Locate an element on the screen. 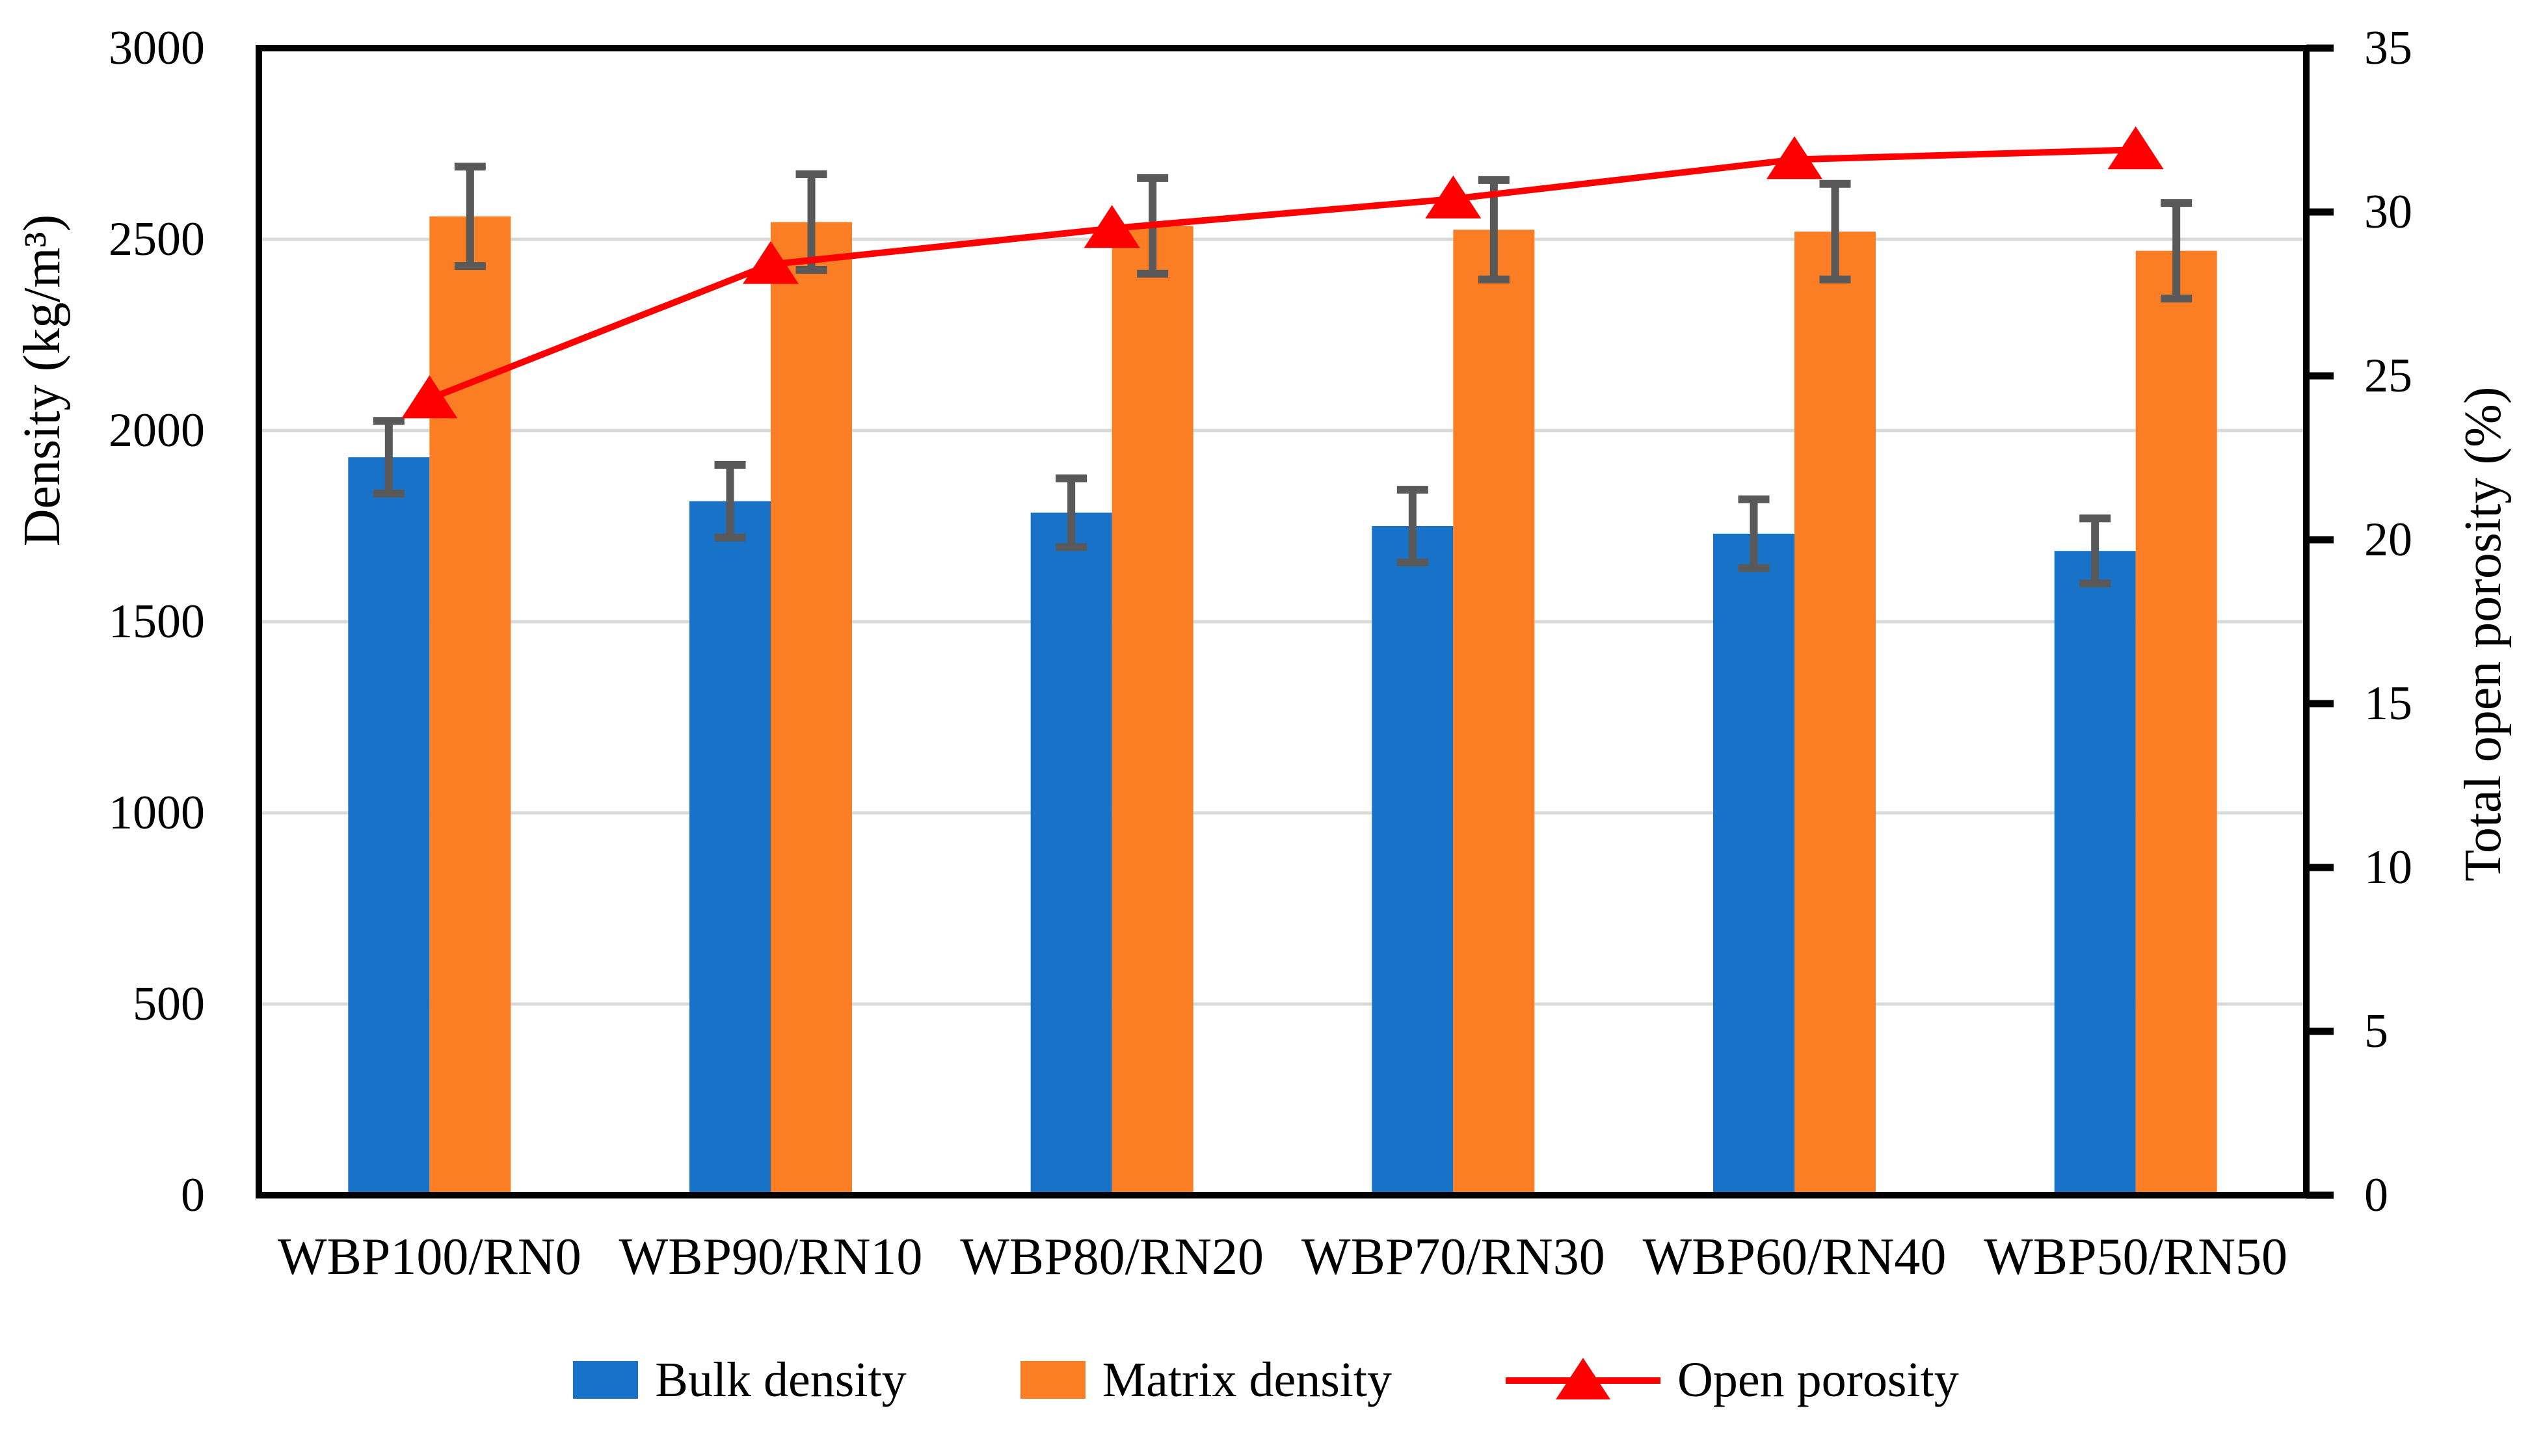 The height and width of the screenshot is (1456, 2532). legend-item-bulk-density: Bulk density is located at coordinates (740, 1380).